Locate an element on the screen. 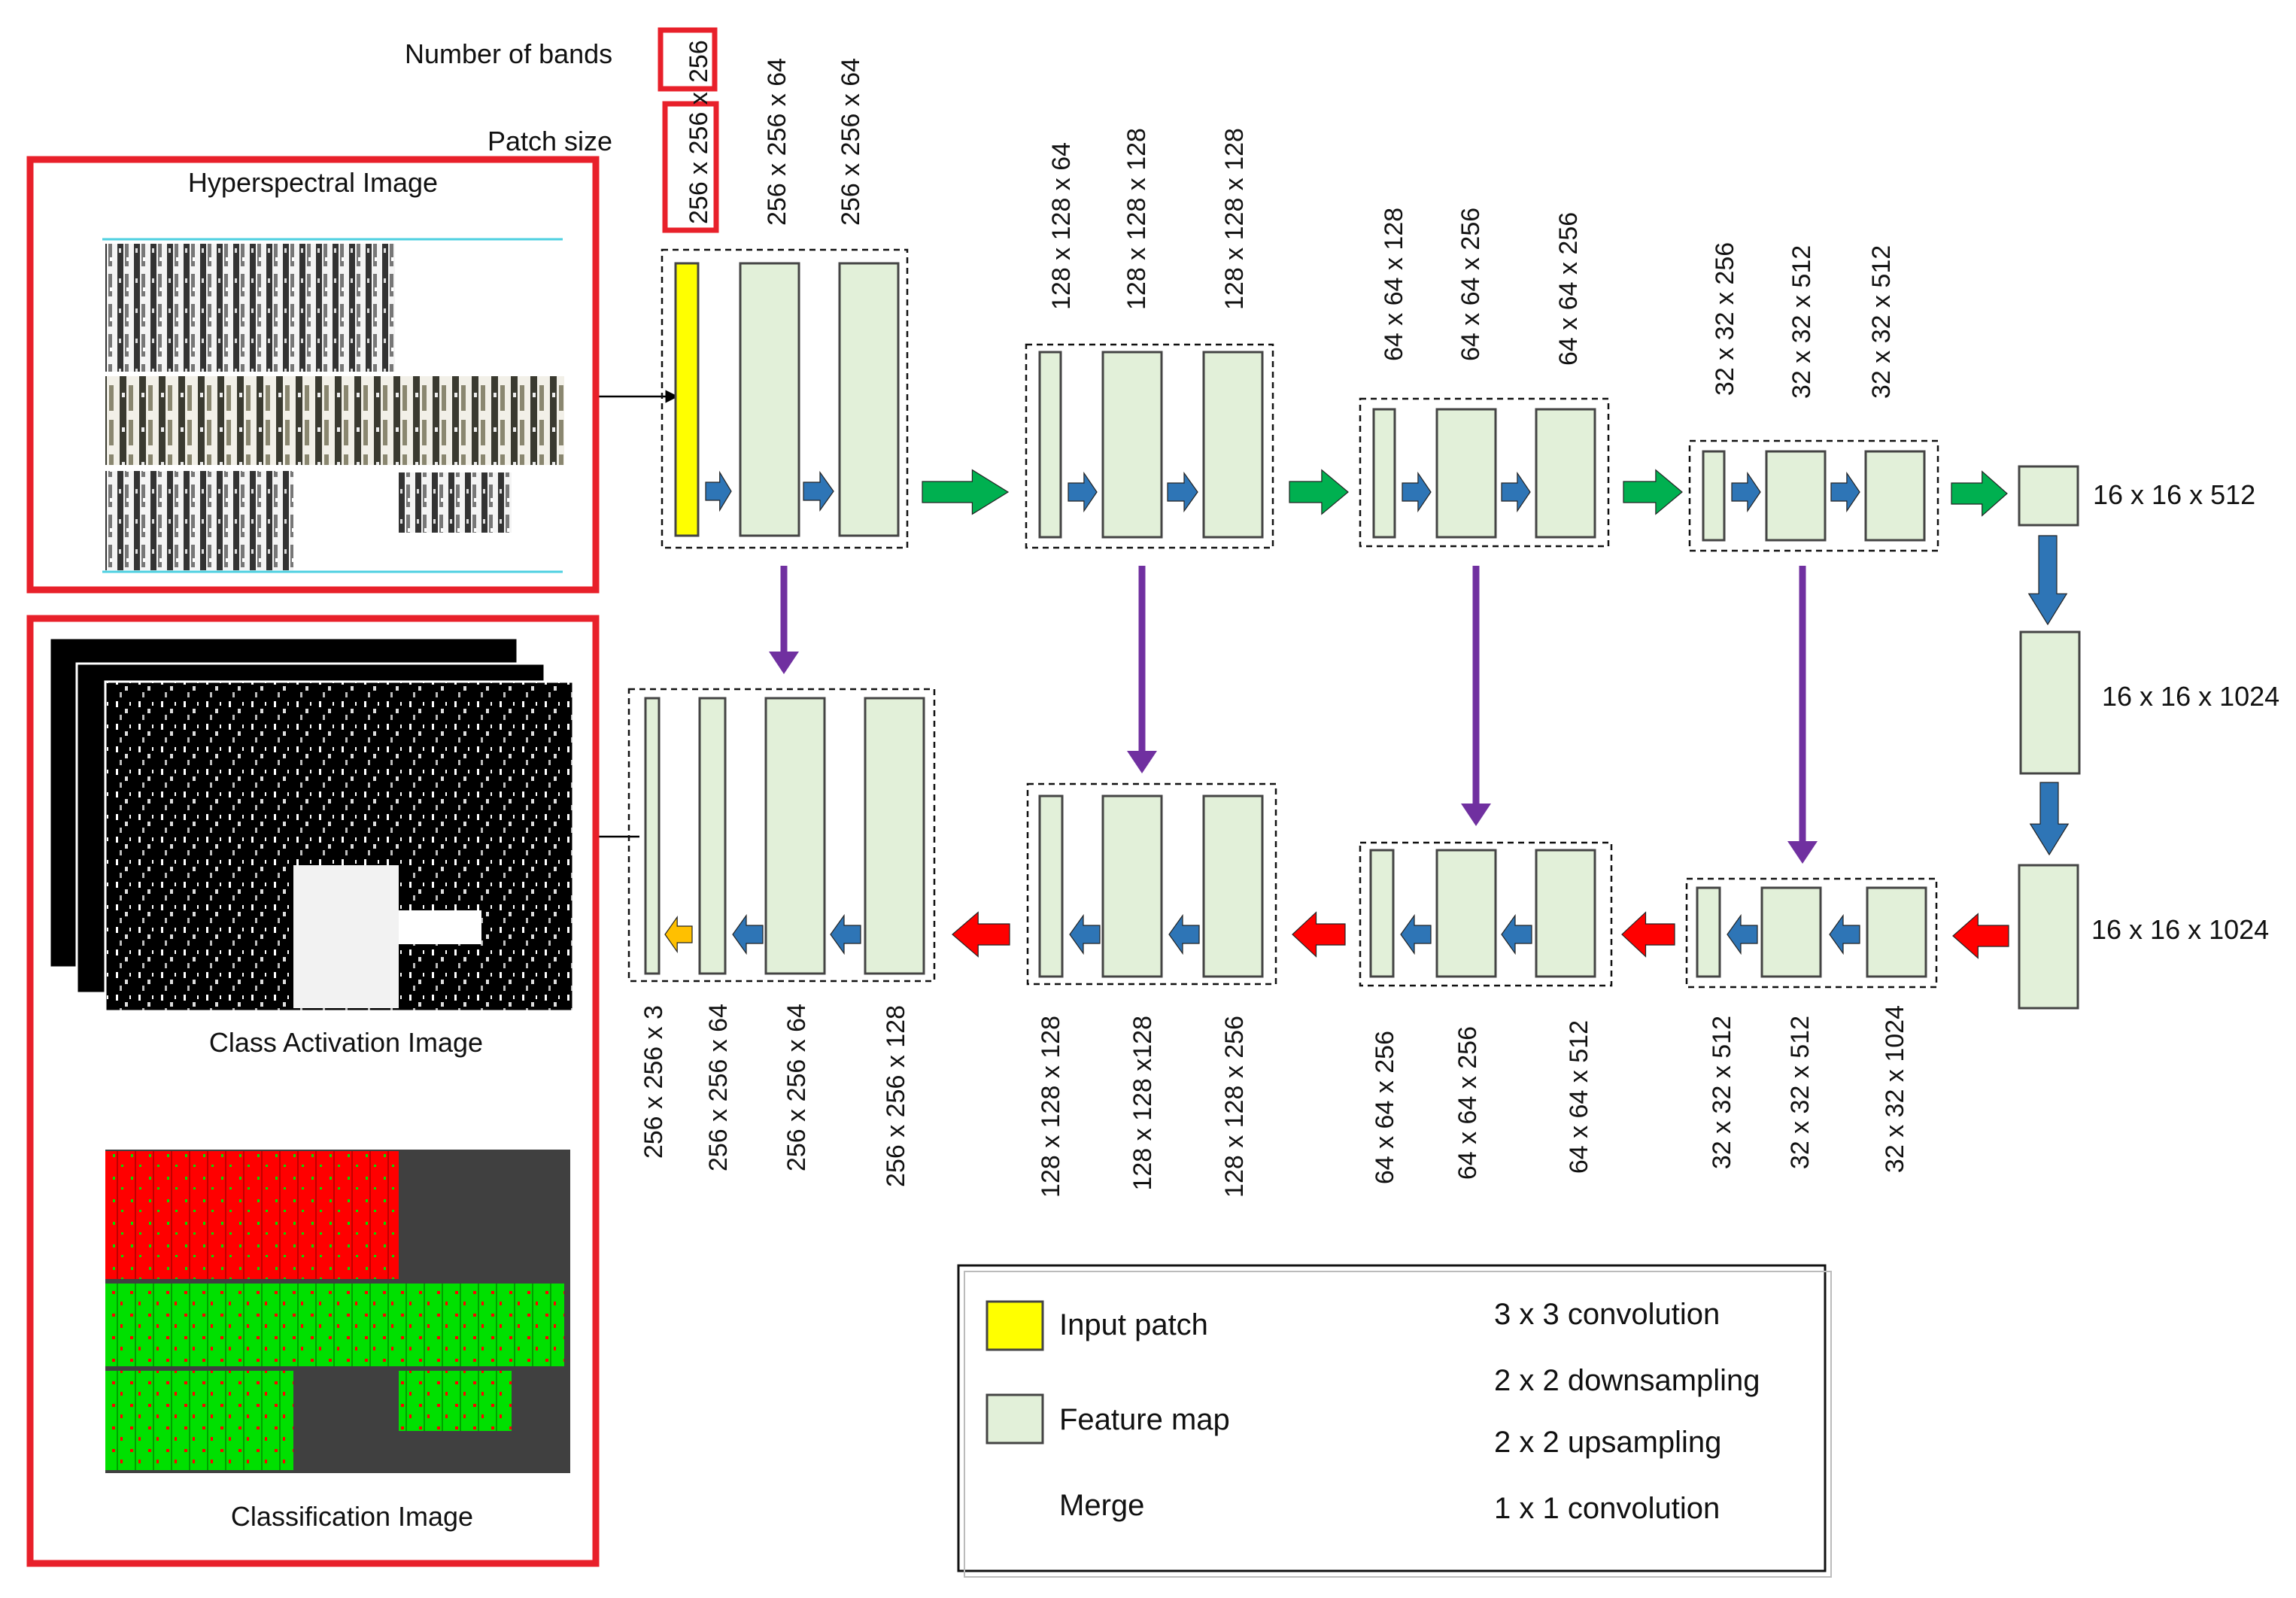  merge-3-head is located at coordinates (1476, 815).